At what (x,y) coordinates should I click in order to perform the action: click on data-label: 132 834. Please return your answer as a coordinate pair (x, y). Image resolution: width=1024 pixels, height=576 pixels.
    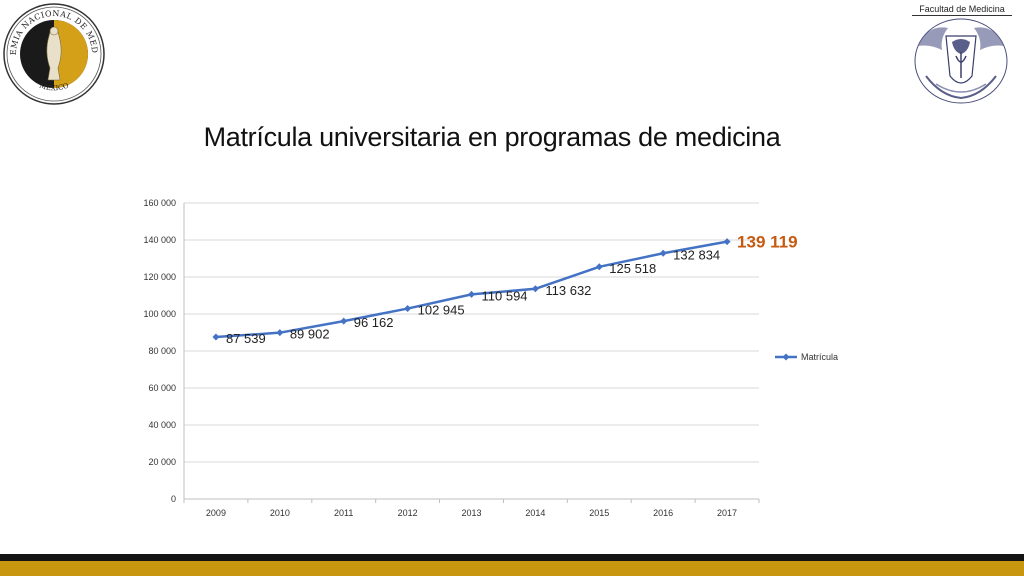
    Looking at the image, I should click on (696, 254).